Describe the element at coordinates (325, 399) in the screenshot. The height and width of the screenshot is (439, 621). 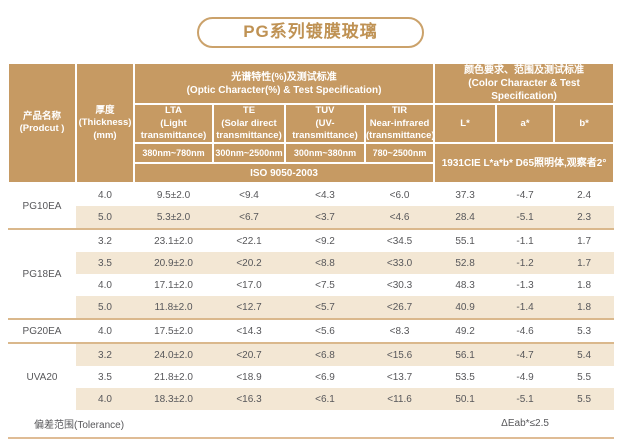
I see `value-cell-tuv: <6.1` at that location.